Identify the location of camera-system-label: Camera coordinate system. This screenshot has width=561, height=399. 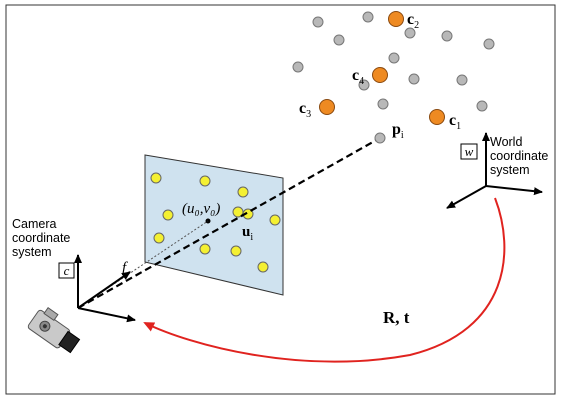
(43, 238).